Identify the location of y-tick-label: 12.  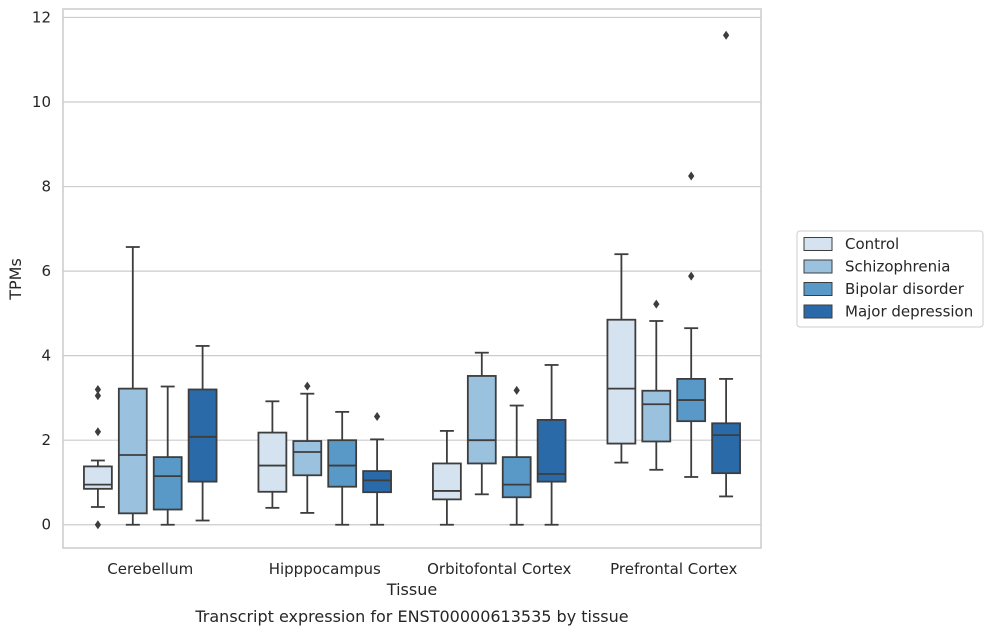
(41, 17).